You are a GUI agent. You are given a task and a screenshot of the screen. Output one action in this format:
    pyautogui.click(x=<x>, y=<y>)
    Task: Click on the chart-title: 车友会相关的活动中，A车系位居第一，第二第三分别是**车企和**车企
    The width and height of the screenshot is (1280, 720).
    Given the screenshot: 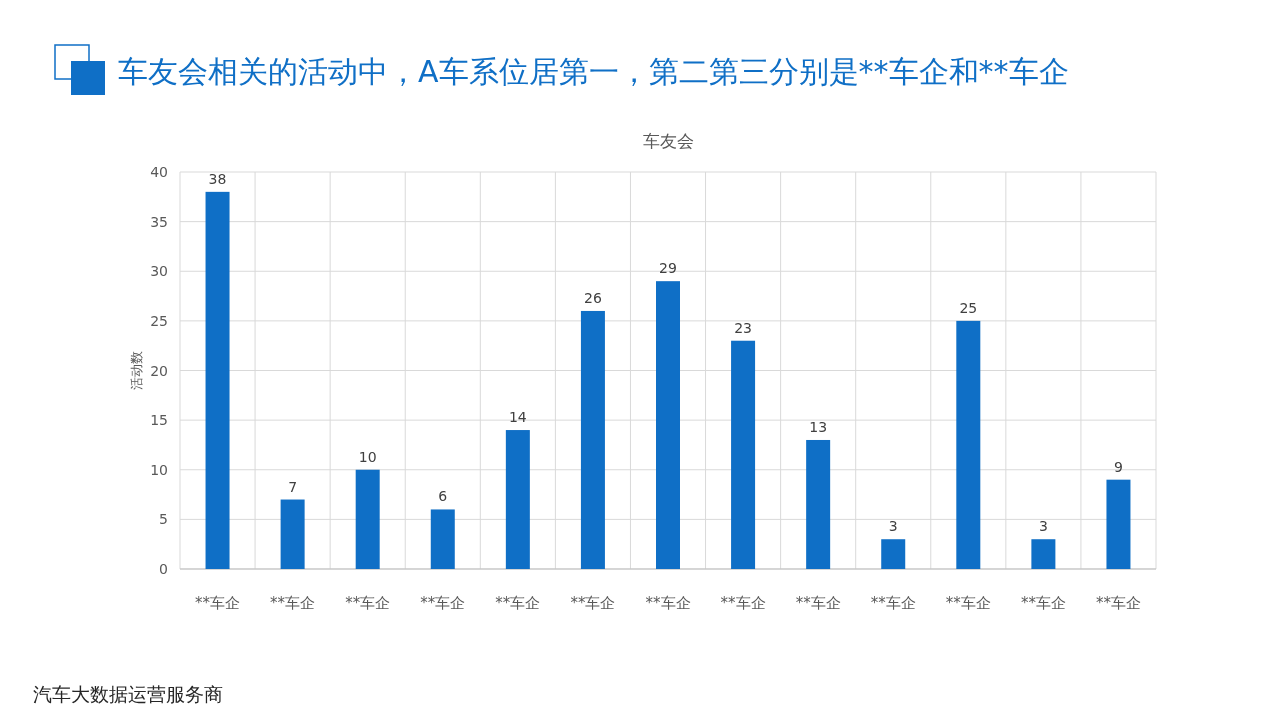 What is the action you would take?
    pyautogui.click(x=593, y=71)
    